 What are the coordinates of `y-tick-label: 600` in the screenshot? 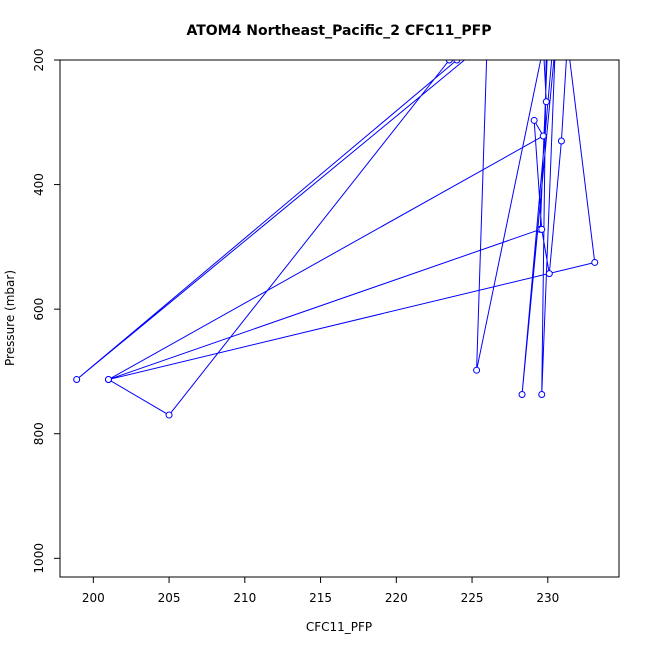 It's located at (39, 309).